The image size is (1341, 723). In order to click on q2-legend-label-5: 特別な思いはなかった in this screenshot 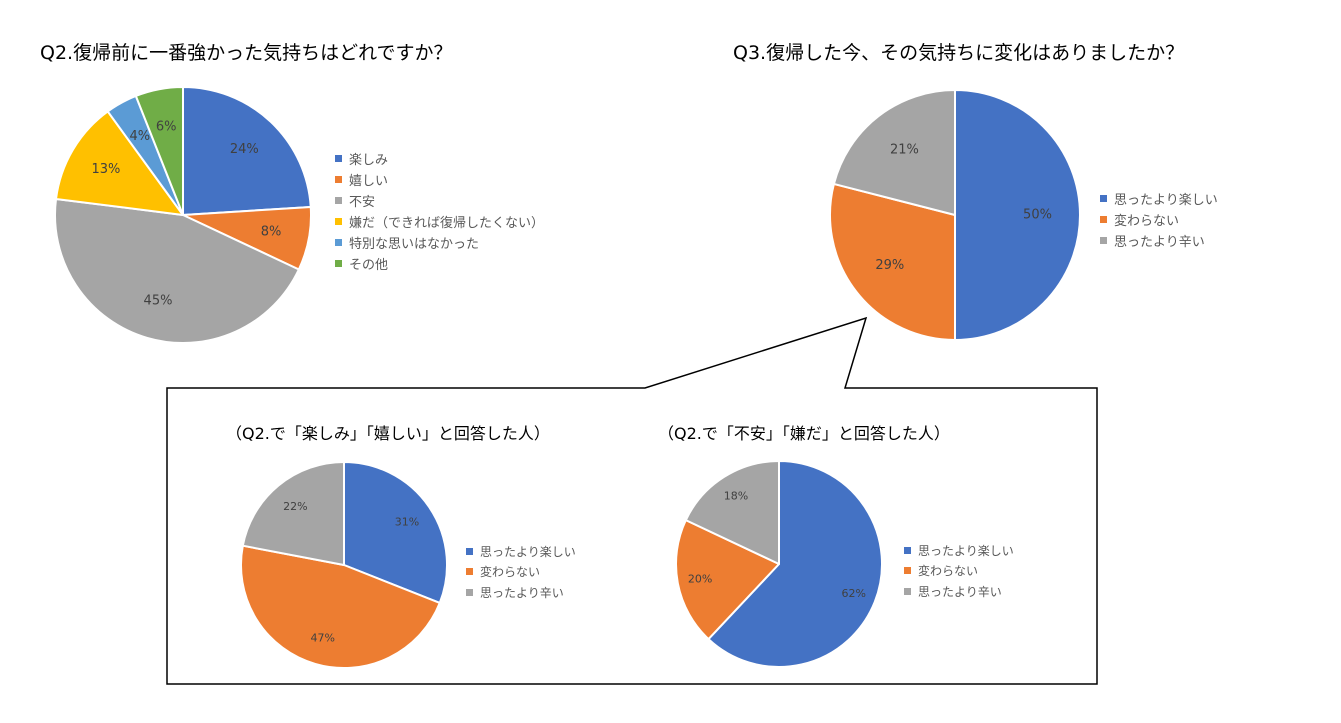, I will do `click(414, 244)`.